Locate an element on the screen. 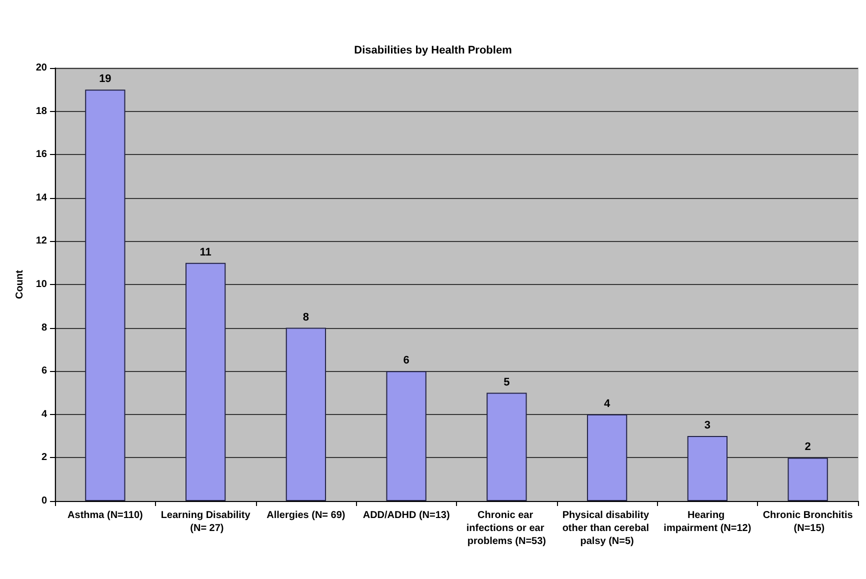 This screenshot has height=579, width=866. x-tick-label: Allergies (N= 69) is located at coordinates (306, 515).